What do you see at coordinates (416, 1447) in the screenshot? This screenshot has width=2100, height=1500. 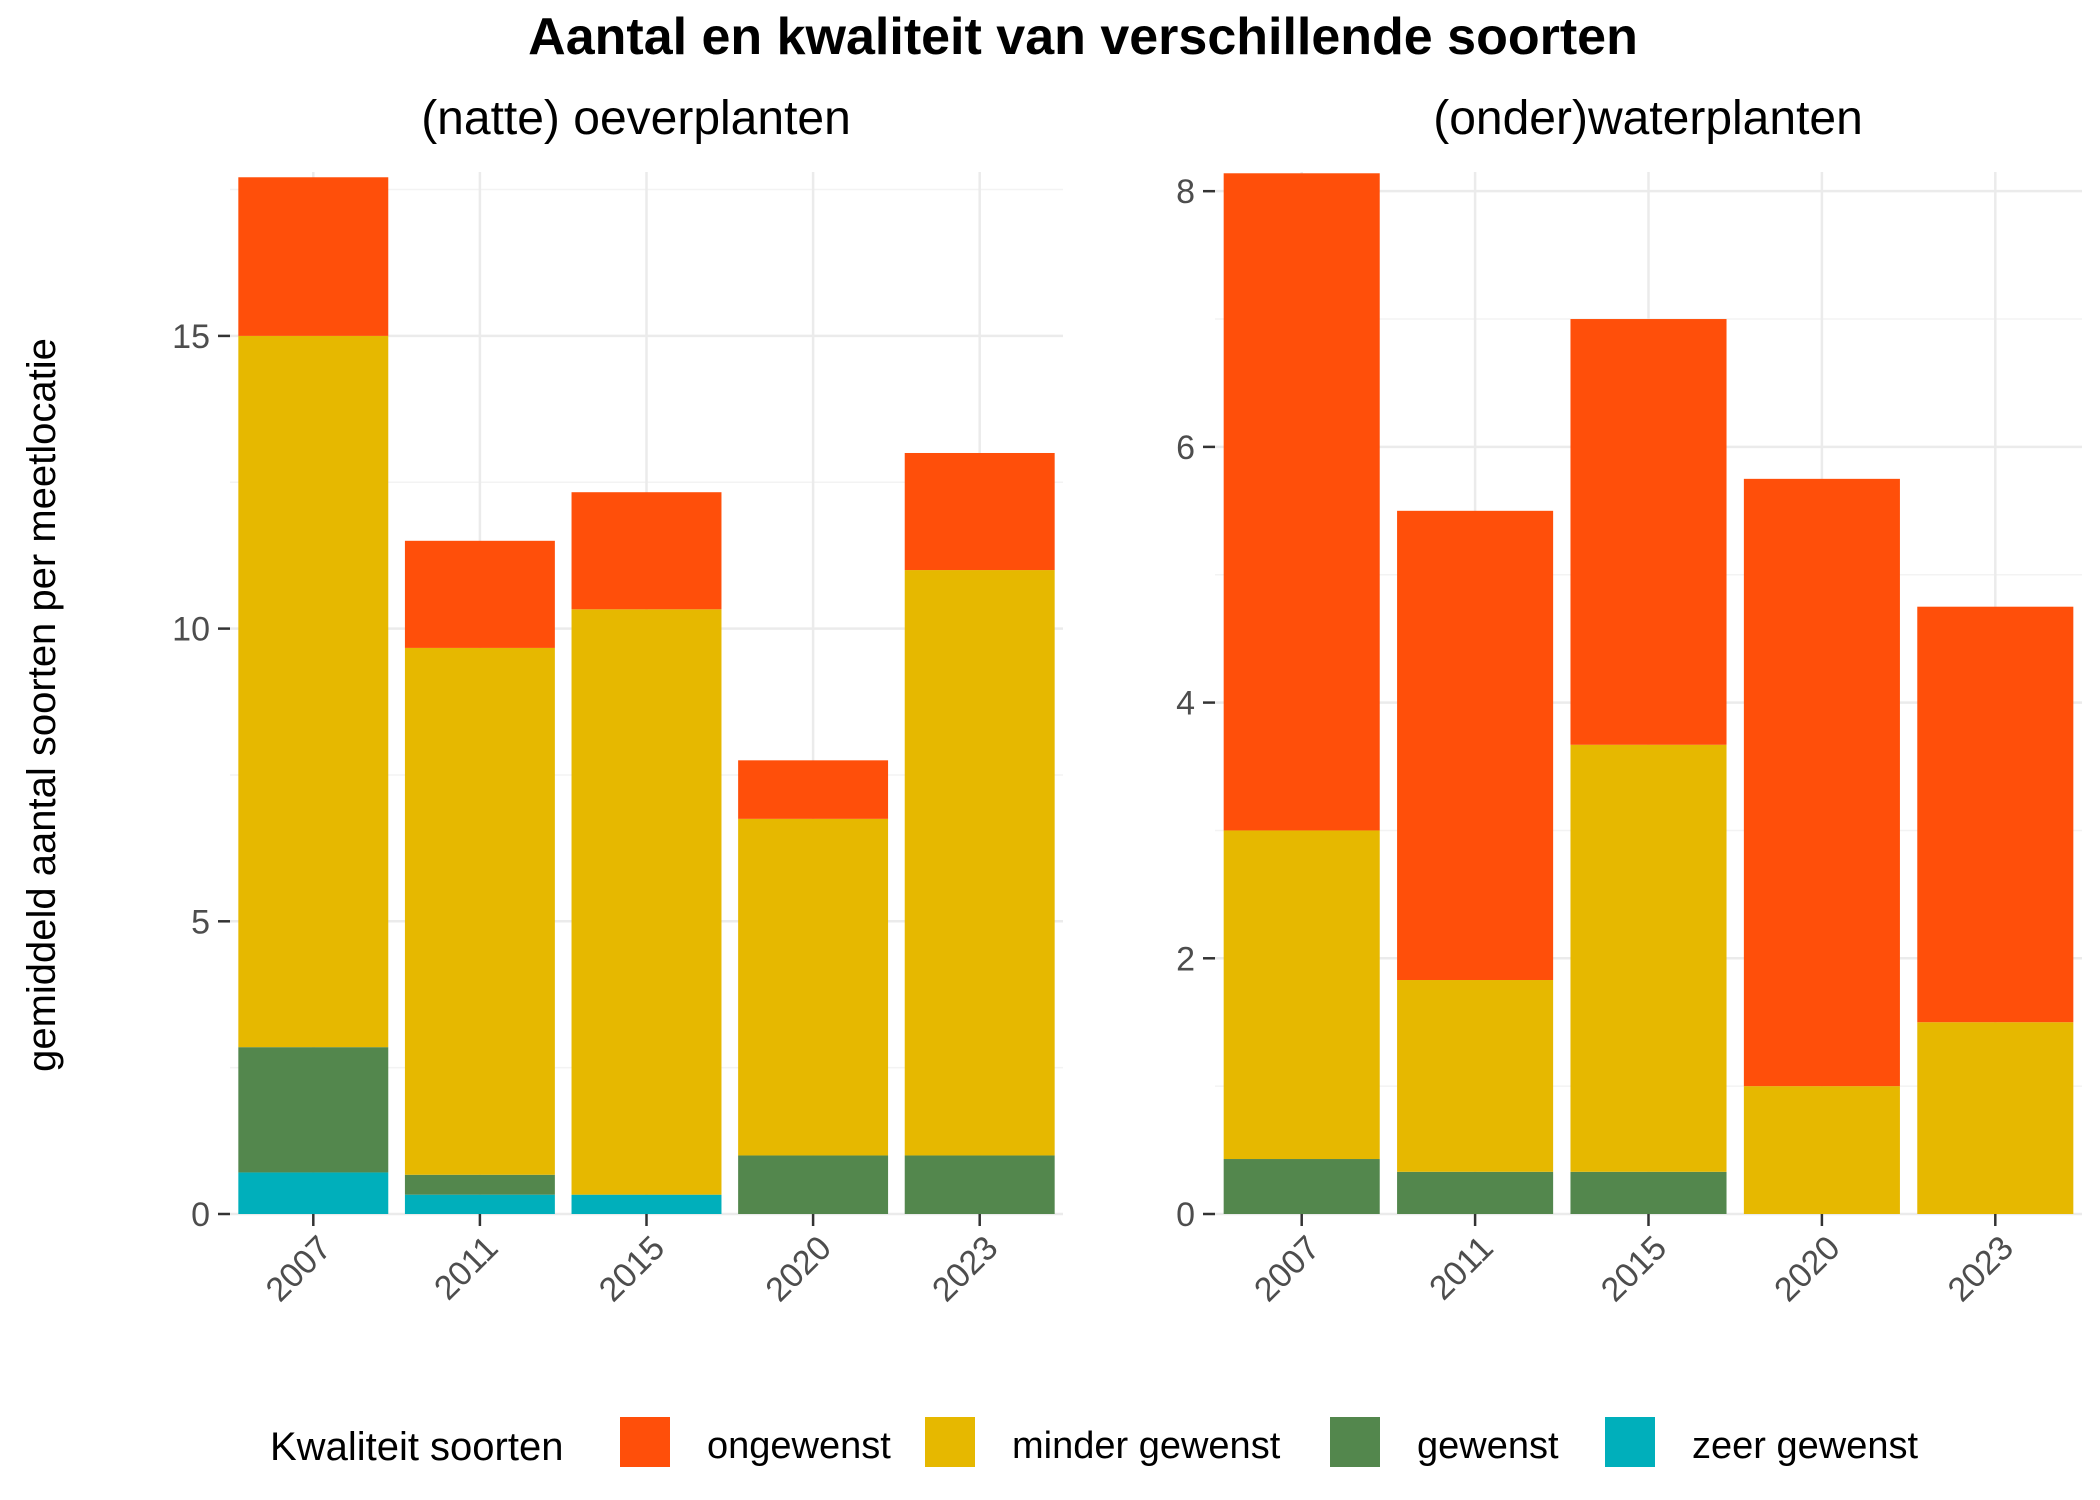 I see `legend-title: Kwaliteit soorten` at bounding box center [416, 1447].